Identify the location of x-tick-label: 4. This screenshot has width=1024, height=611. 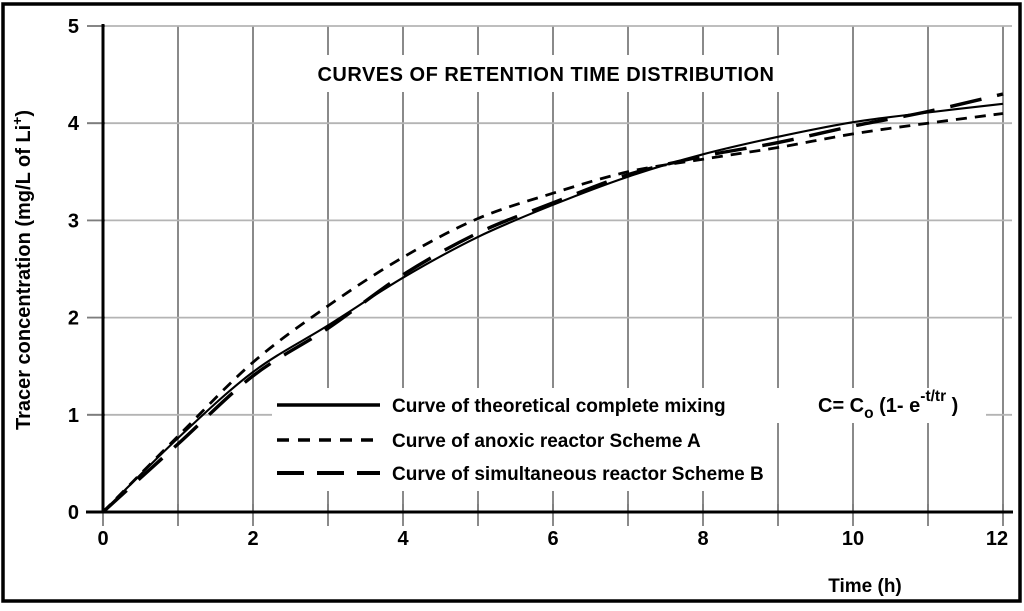
(403, 539).